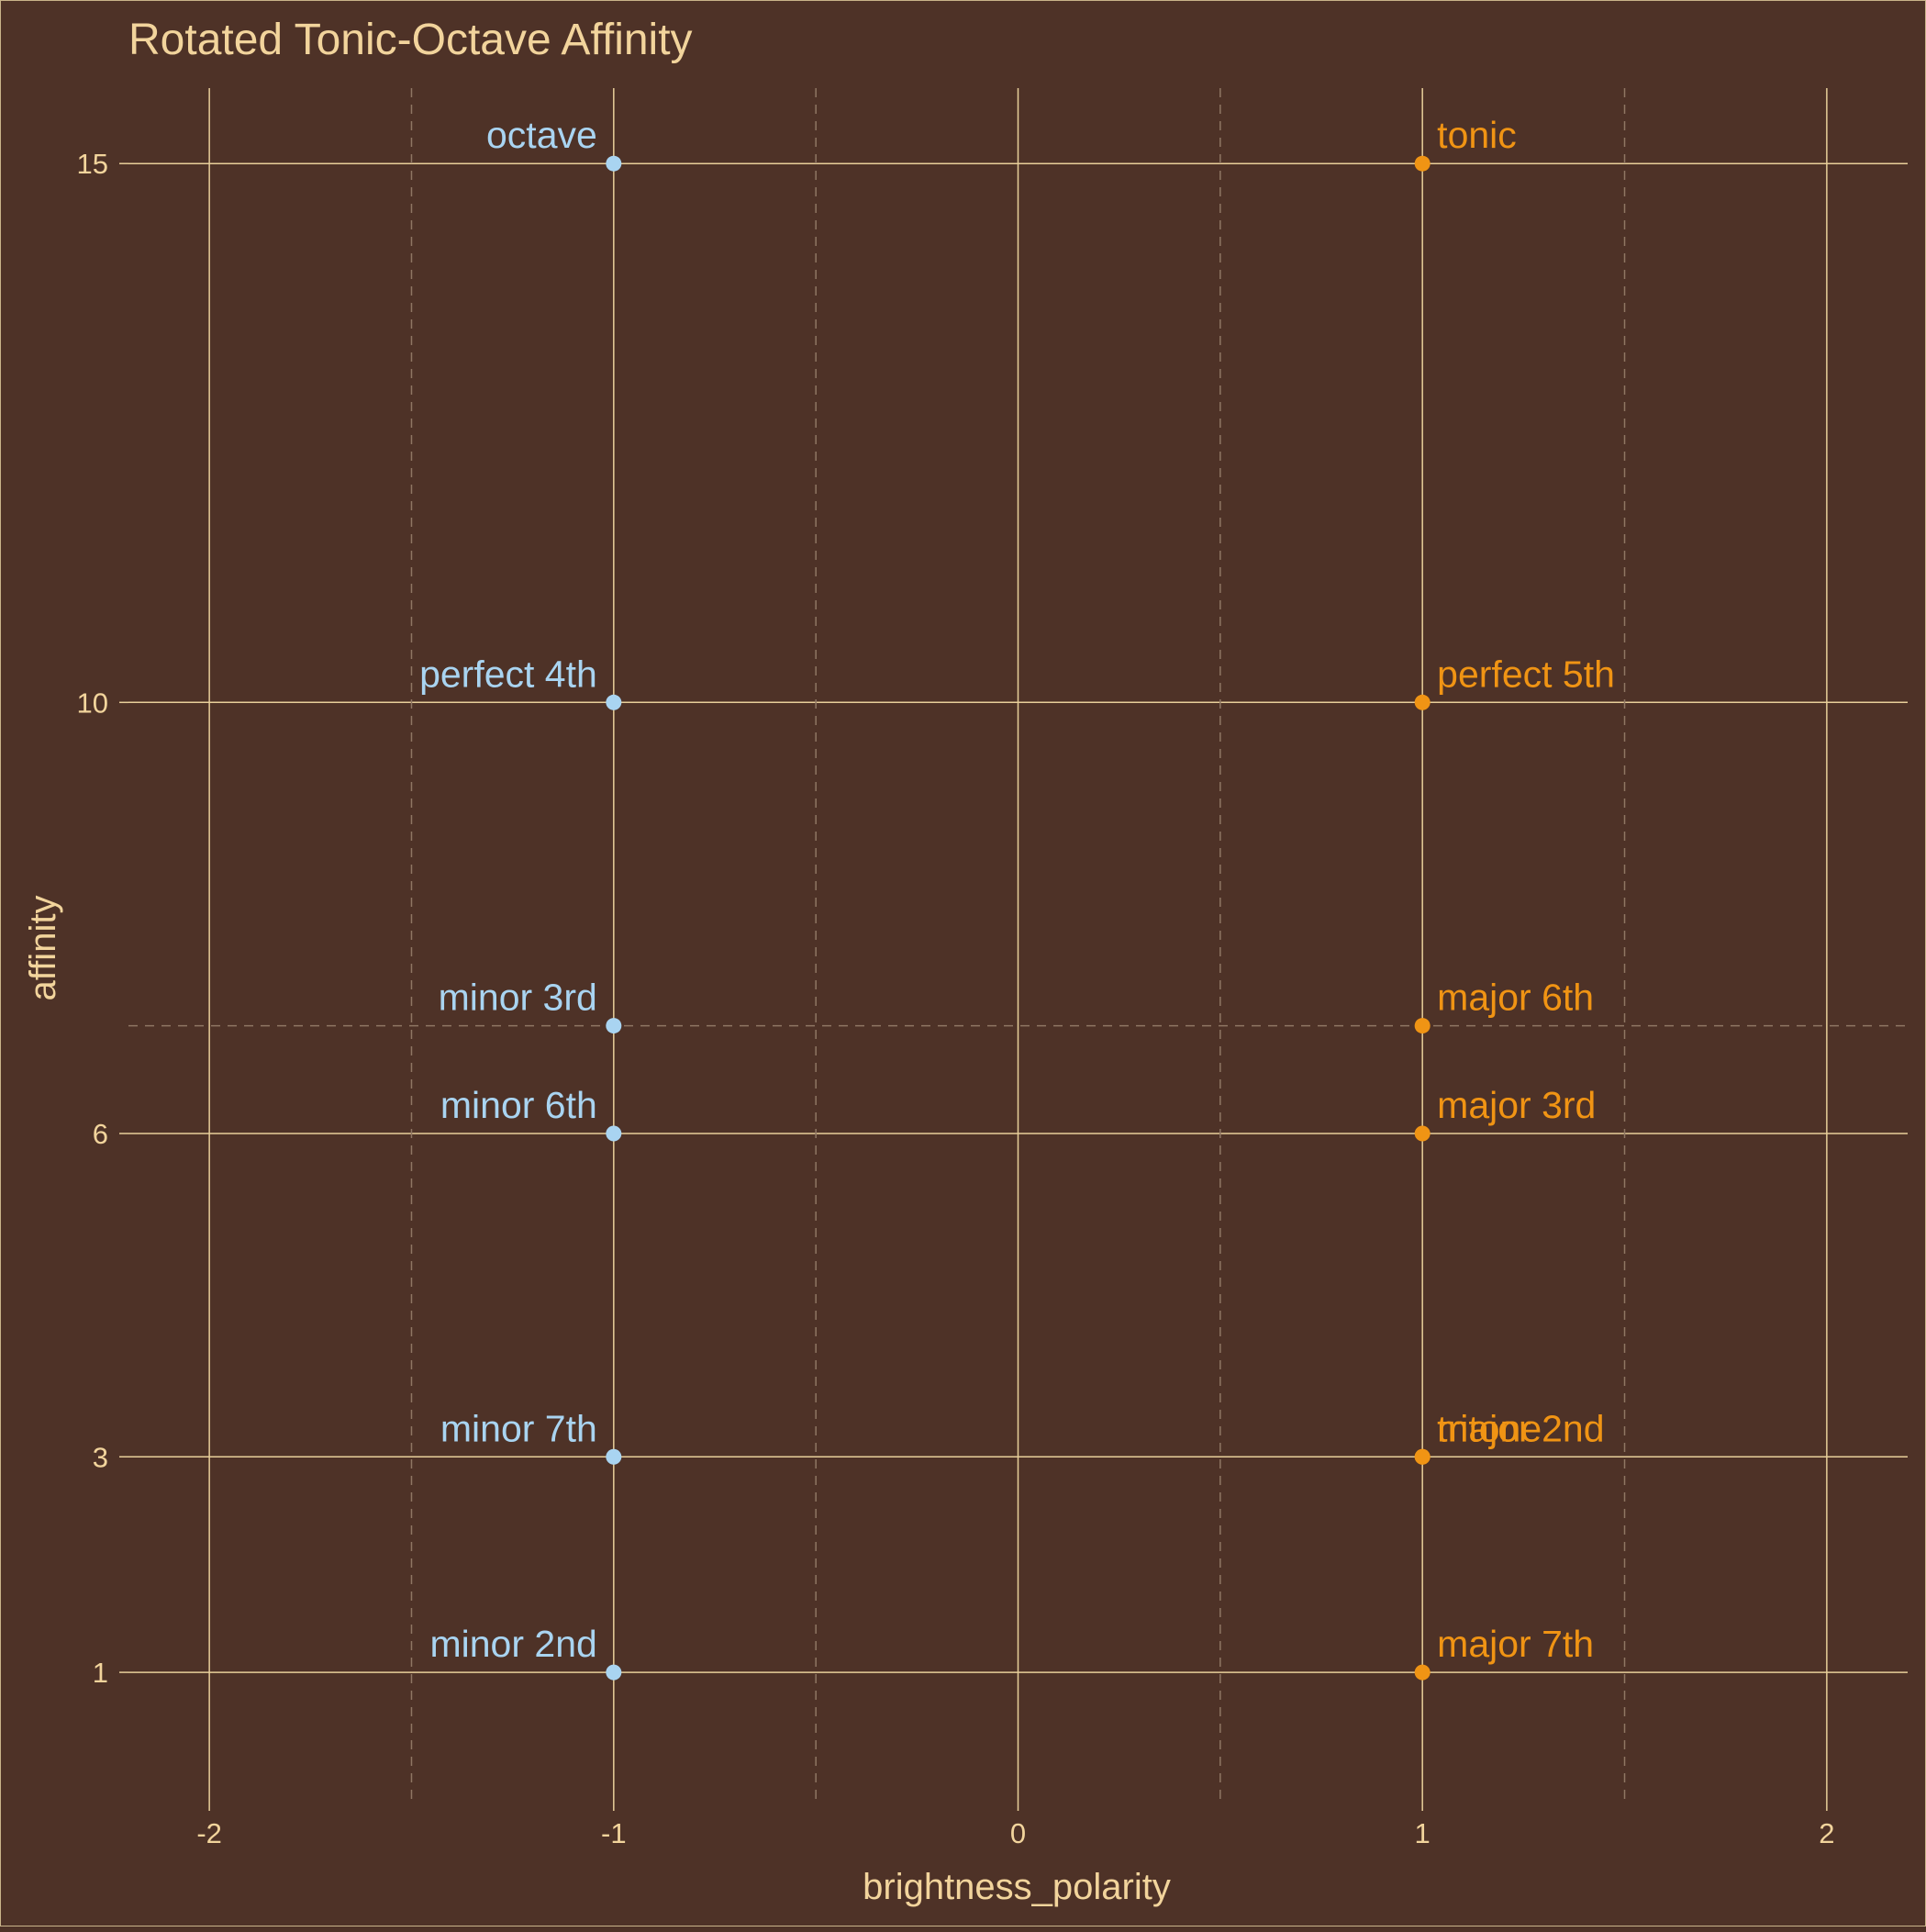 The image size is (1926, 1932). I want to click on point-label: major 6th, so click(1515, 998).